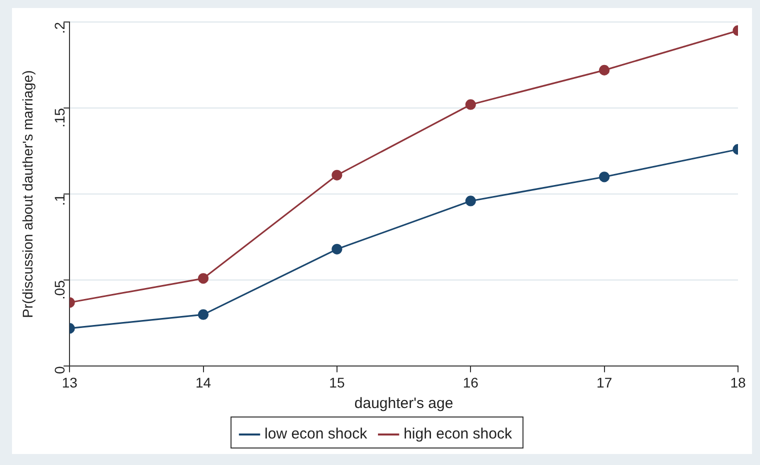 This screenshot has width=760, height=465. What do you see at coordinates (738, 382) in the screenshot?
I see `x-tick-label: 18` at bounding box center [738, 382].